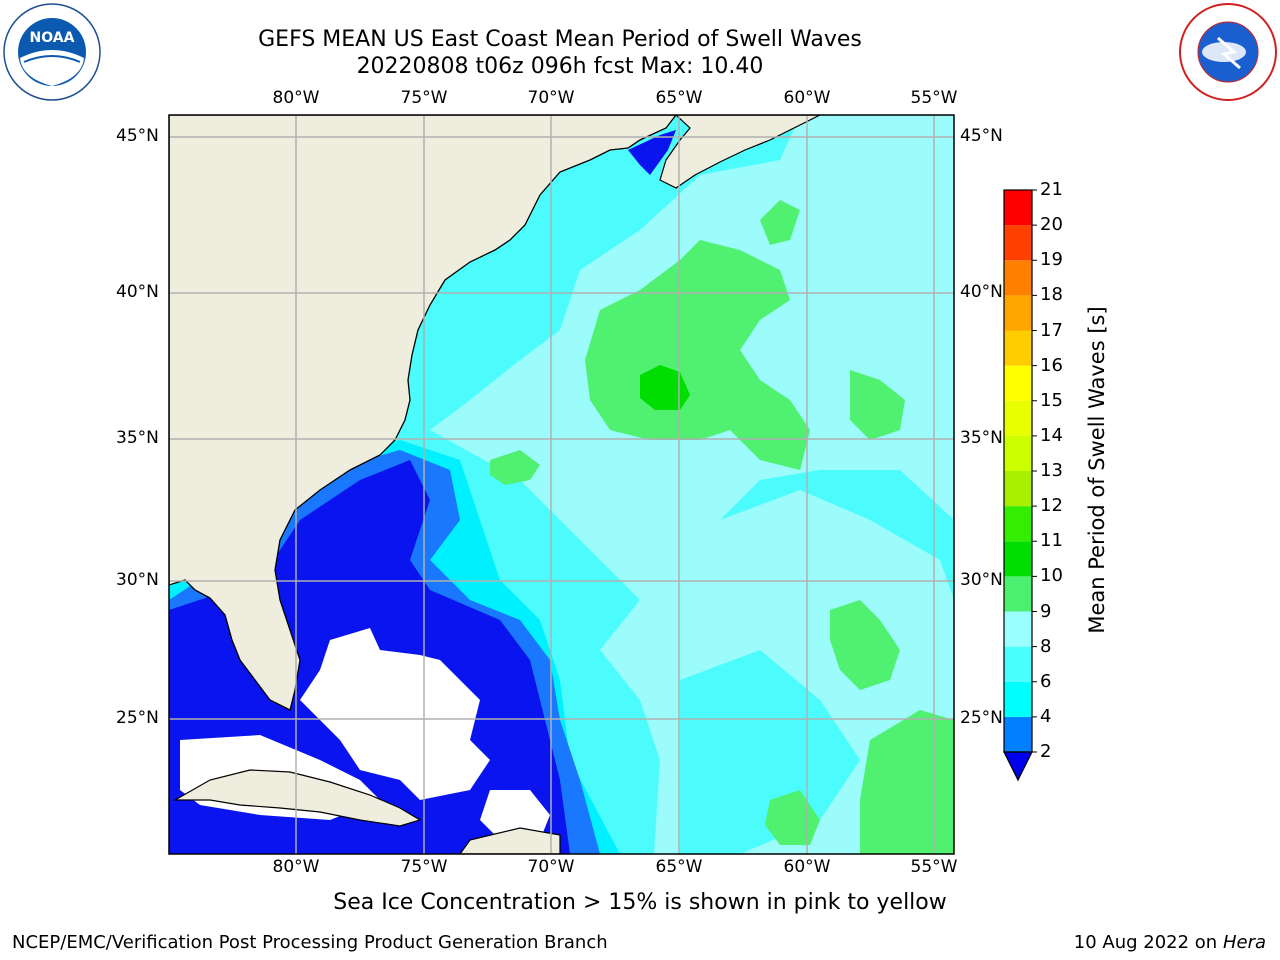  What do you see at coordinates (1097, 470) in the screenshot?
I see `colorbar-title: Mean Period of Swell Waves [s]` at bounding box center [1097, 470].